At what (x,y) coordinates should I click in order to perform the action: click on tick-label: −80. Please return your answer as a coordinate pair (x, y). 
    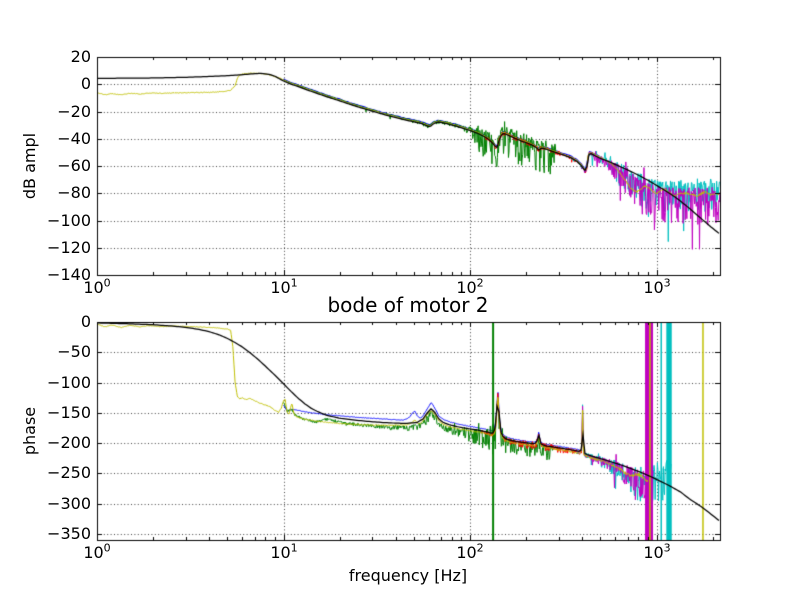
    Looking at the image, I should click on (74, 192).